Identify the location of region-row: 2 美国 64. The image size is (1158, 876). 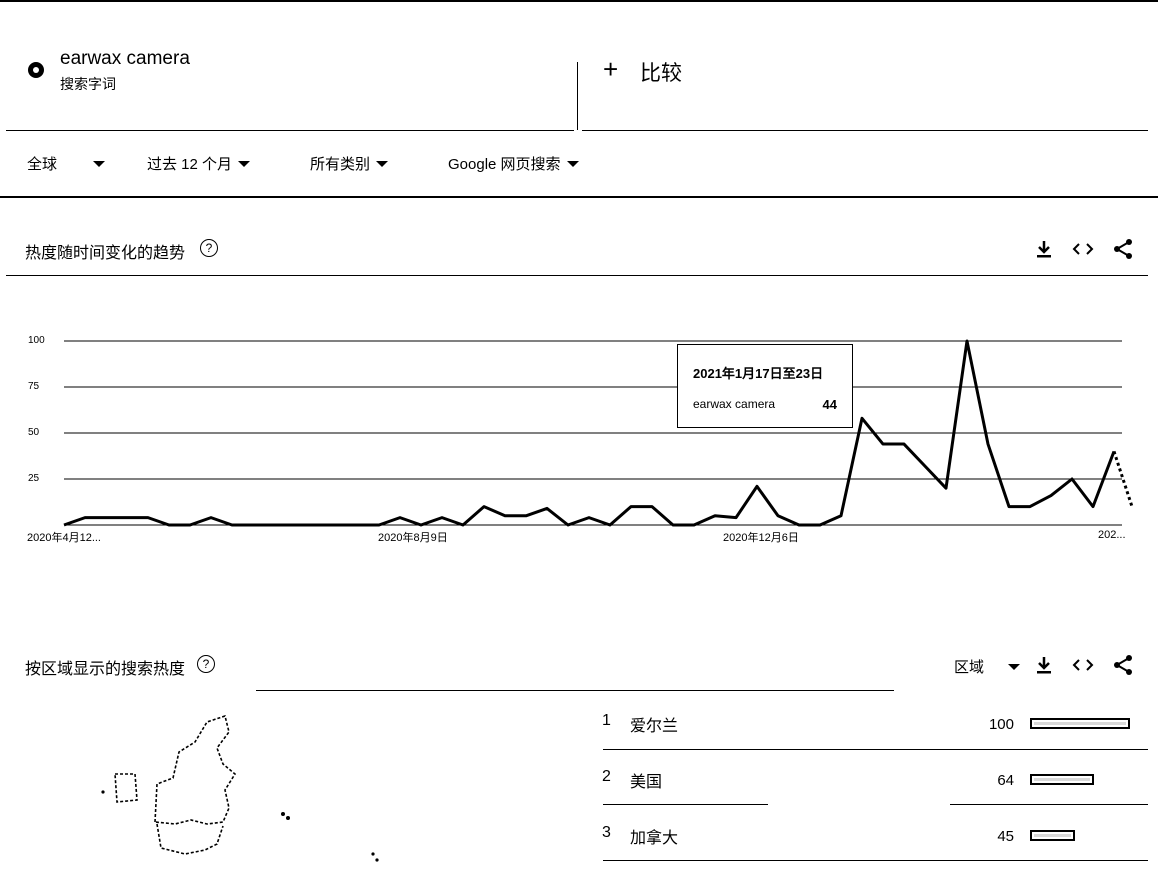
(874, 781).